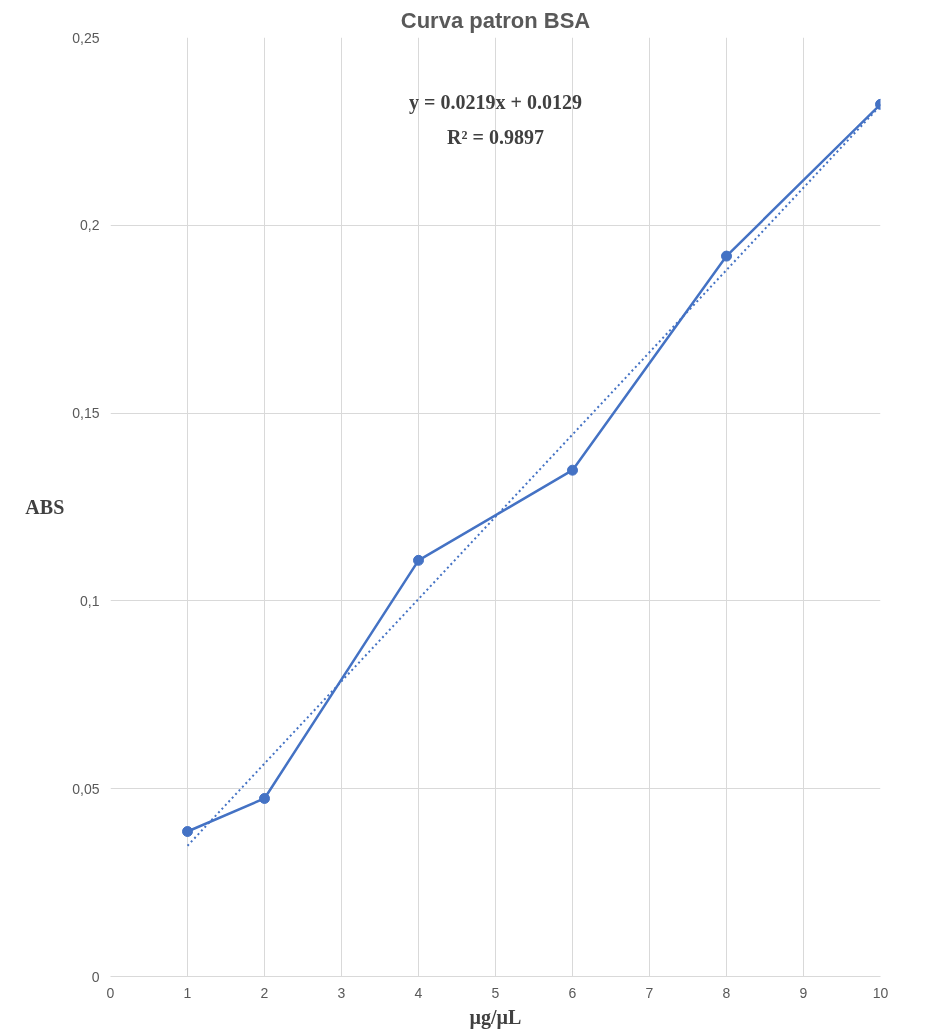 This screenshot has height=1036, width=935. I want to click on x-tick-label: 4, so click(418, 992).